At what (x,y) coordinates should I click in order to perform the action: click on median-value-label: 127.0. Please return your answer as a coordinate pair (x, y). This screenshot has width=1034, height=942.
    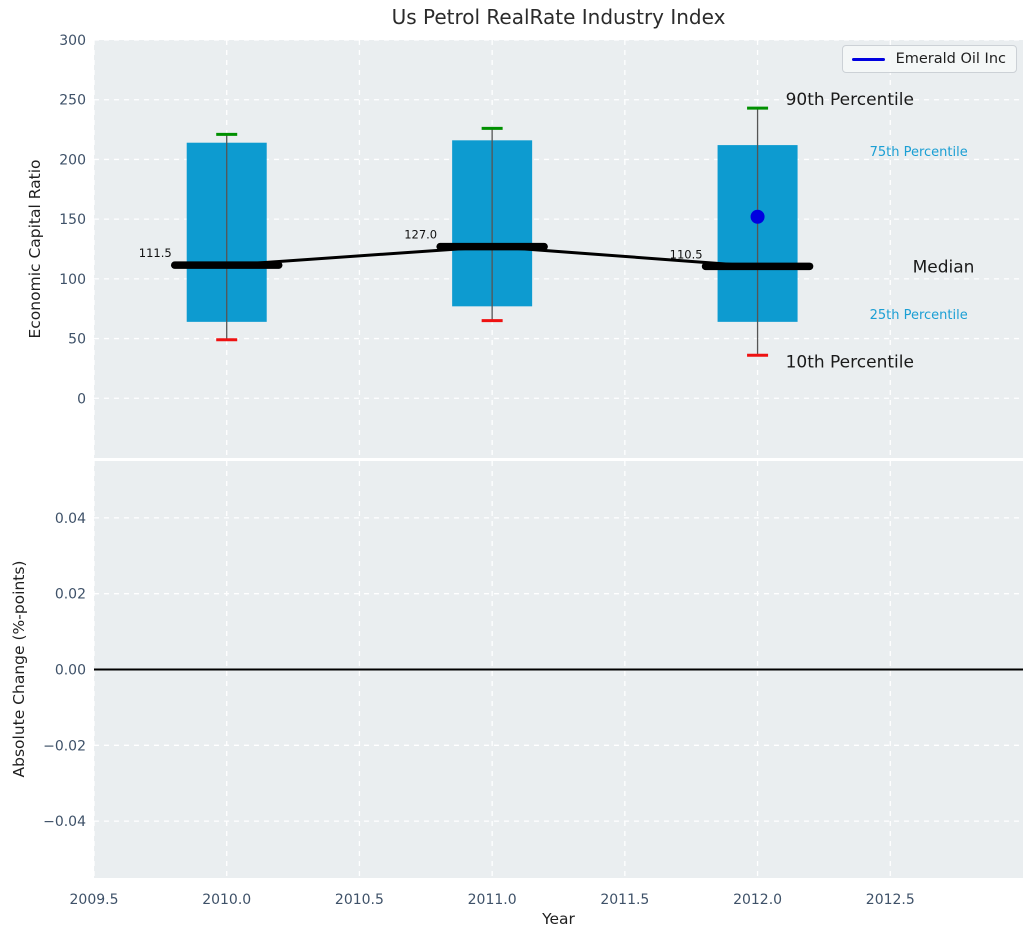
    Looking at the image, I should click on (420, 235).